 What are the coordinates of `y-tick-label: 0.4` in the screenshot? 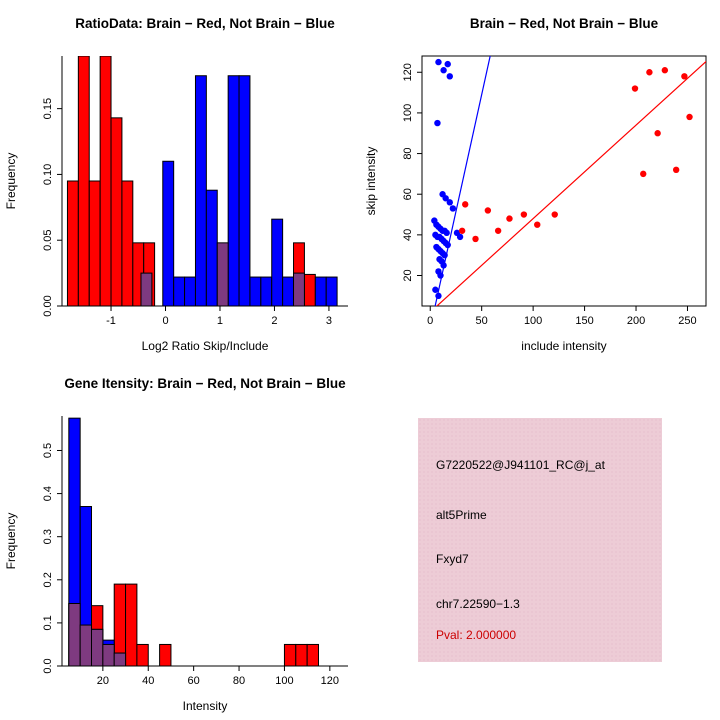 It's located at (48, 493).